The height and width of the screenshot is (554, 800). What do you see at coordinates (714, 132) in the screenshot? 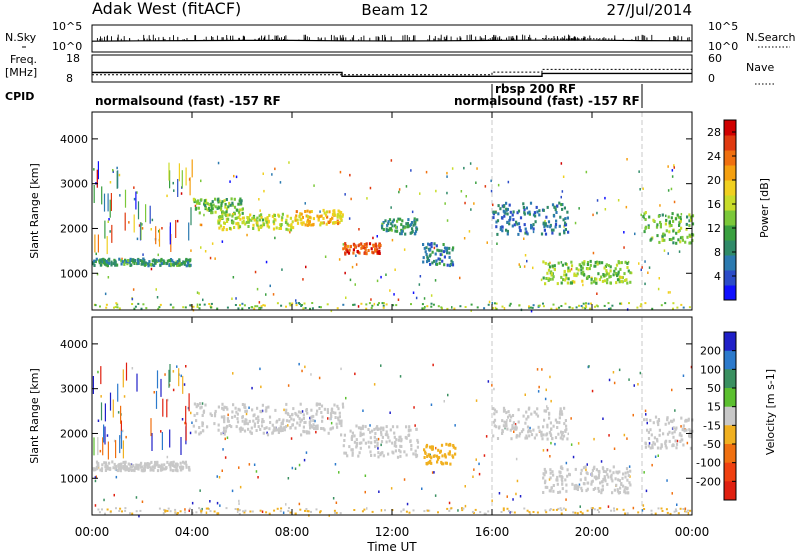
I see `power-colorbar-label-tick: 28` at bounding box center [714, 132].